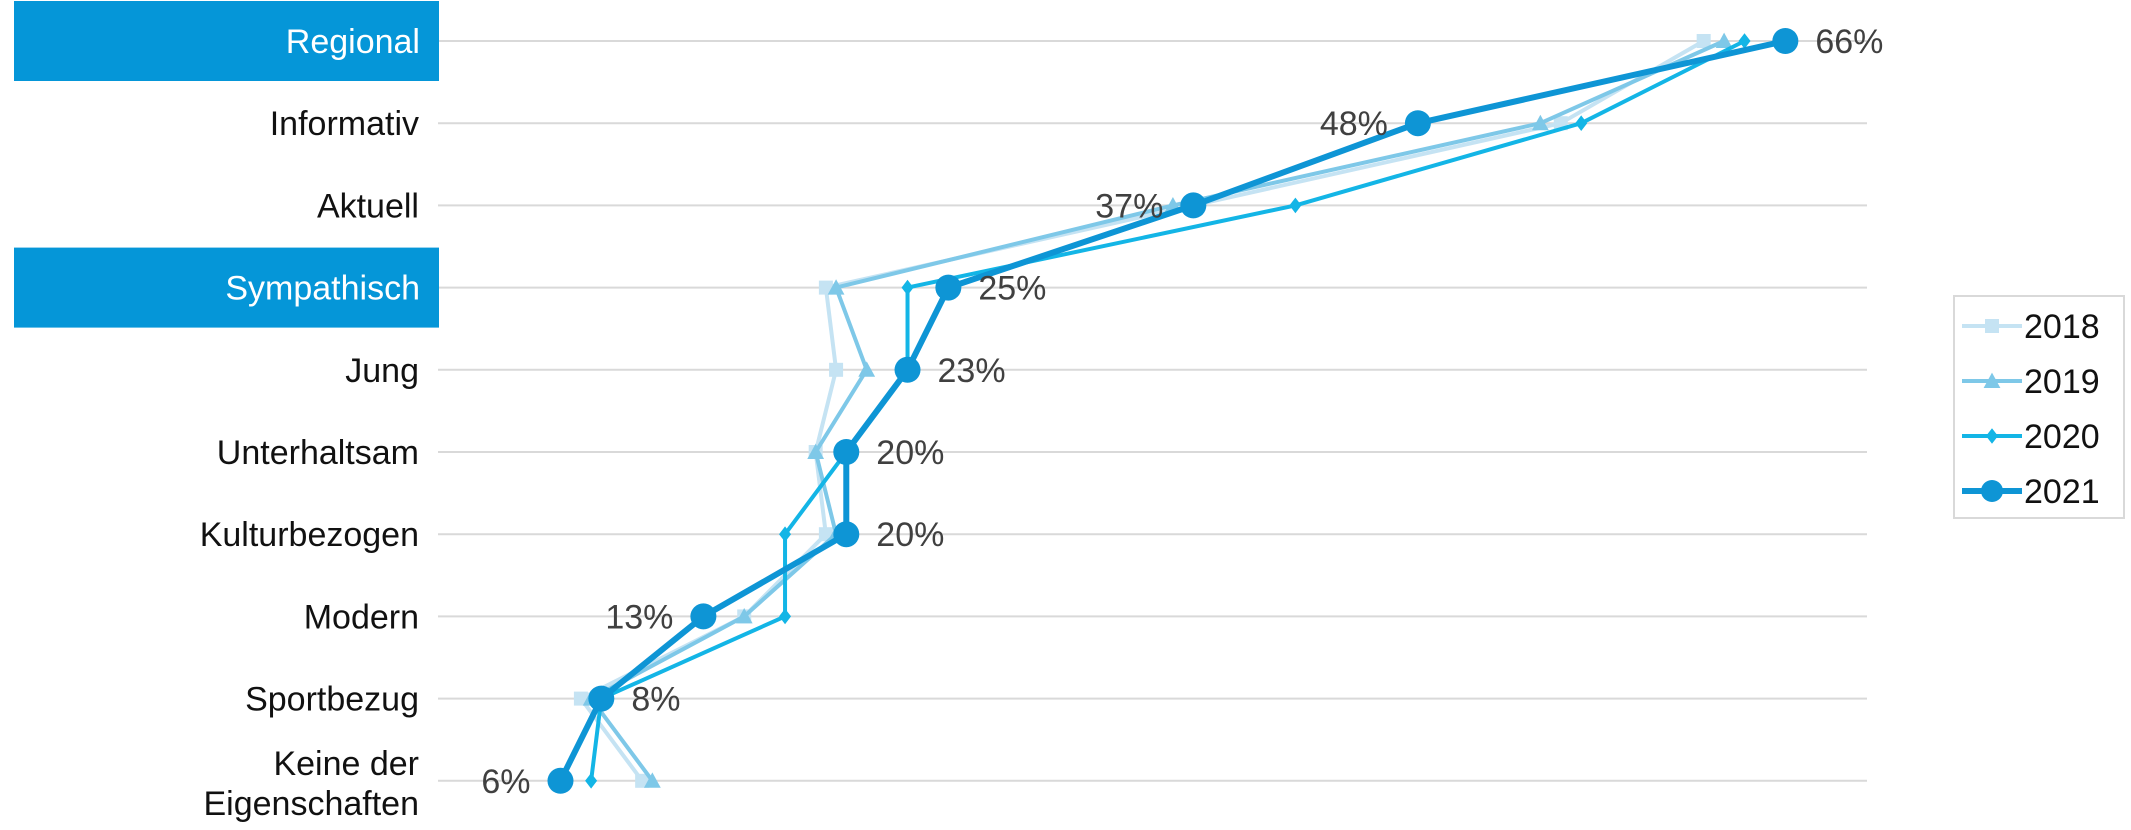  What do you see at coordinates (910, 535) in the screenshot?
I see `data-label-kulturbezogen: 20%` at bounding box center [910, 535].